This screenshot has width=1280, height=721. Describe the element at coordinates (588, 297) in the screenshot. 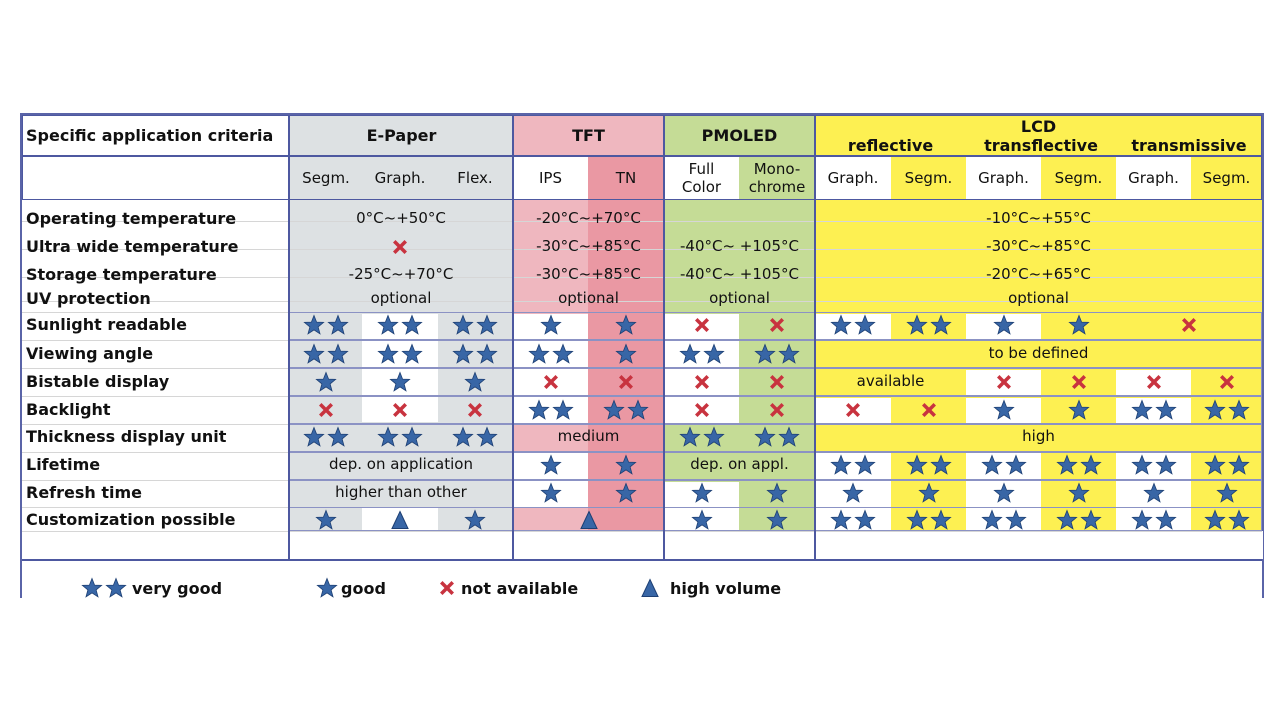

I see `tft-uv: optional` at that location.